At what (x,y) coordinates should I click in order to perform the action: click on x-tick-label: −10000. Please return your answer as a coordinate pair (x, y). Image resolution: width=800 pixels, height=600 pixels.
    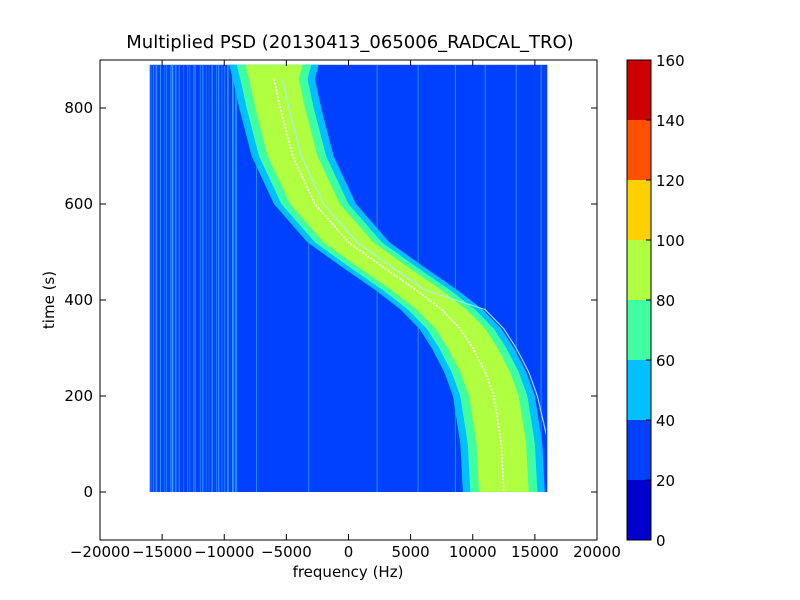
    Looking at the image, I should click on (224, 552).